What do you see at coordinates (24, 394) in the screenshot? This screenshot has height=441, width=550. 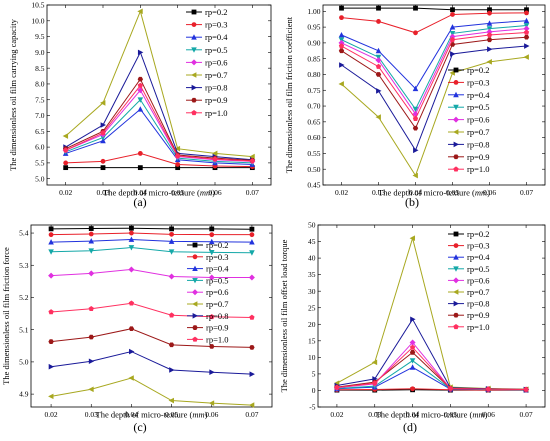 I see `y-tick-label: 4.9` at bounding box center [24, 394].